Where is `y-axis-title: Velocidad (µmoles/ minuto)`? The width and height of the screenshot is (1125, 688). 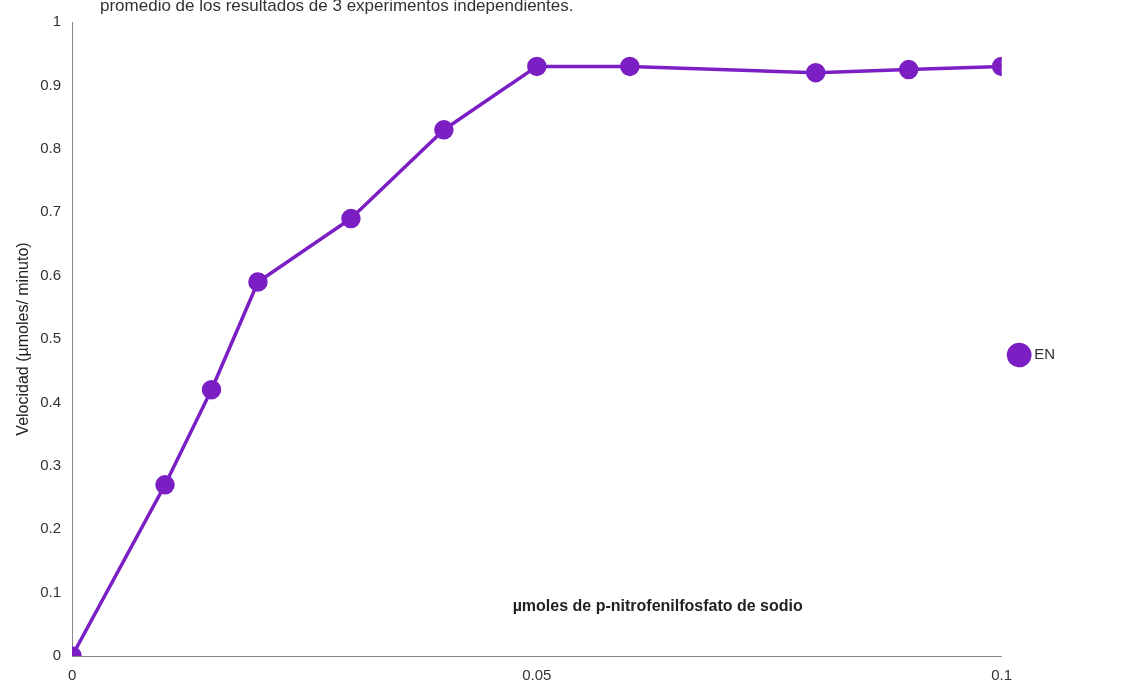 y-axis-title: Velocidad (µmoles/ minuto) is located at coordinates (23, 339).